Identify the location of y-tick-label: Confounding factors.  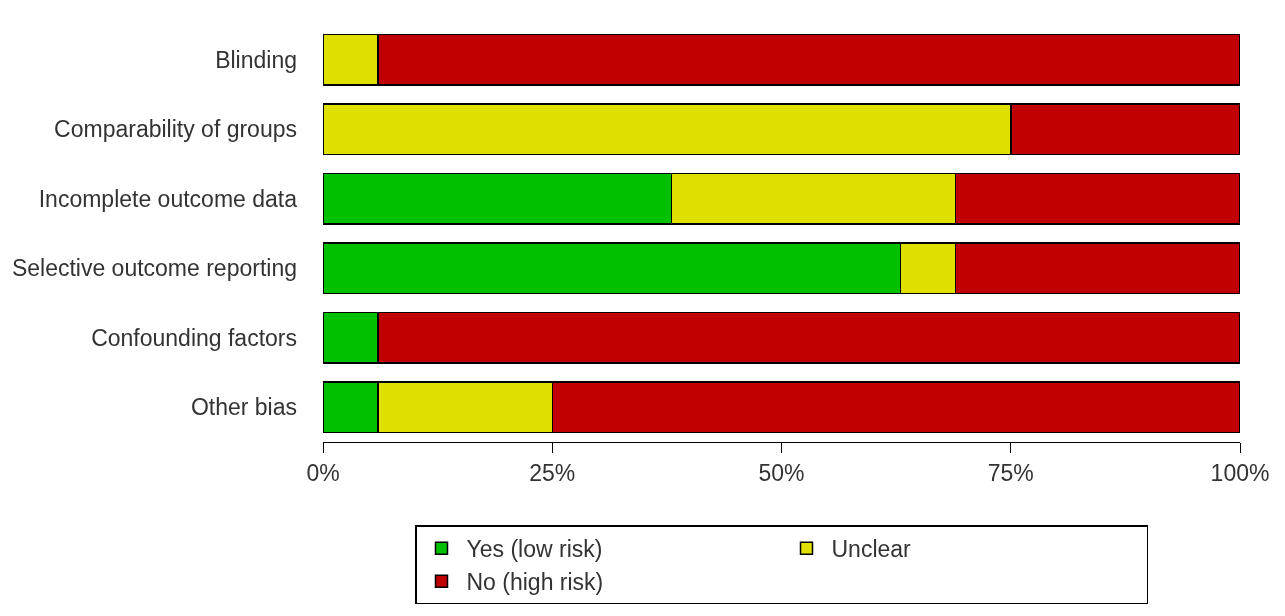
(194, 337).